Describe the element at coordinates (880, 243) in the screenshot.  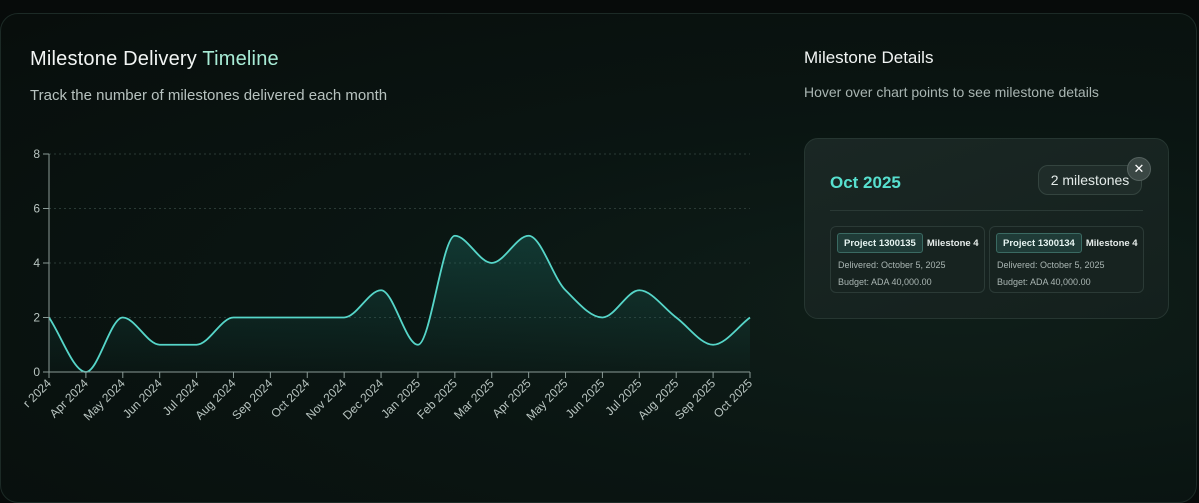
I see `project-tag: Project 1300135` at that location.